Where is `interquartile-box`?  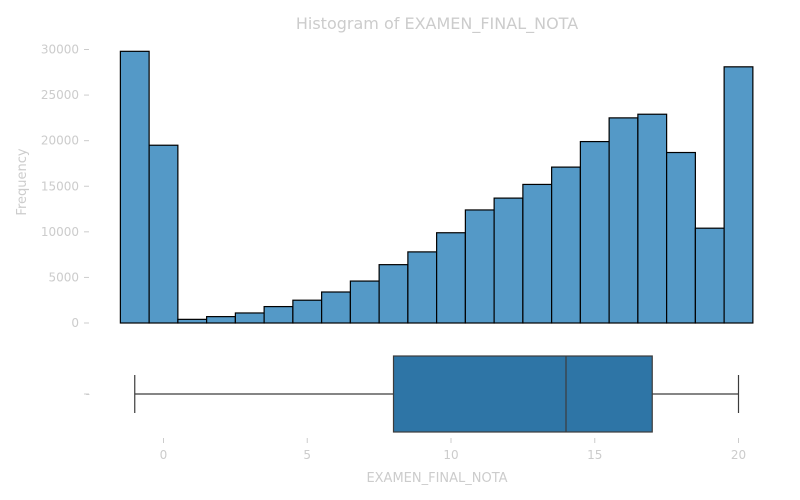
interquartile-box is located at coordinates (522, 394).